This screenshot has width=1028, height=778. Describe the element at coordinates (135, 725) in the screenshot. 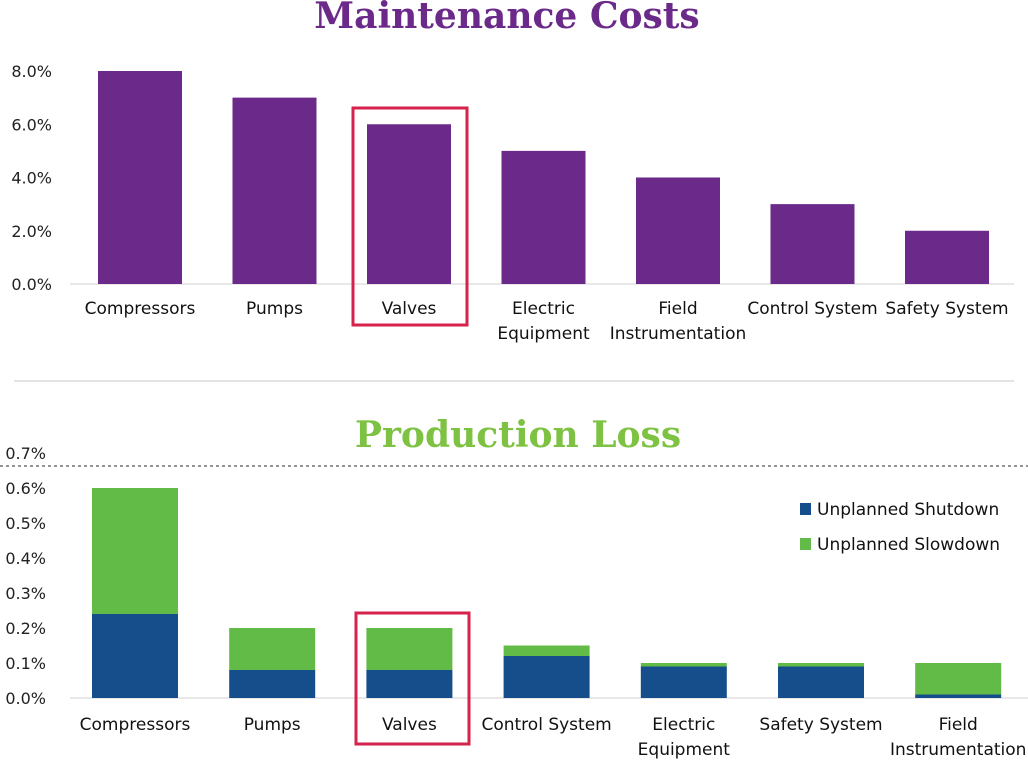

I see `production-category-label: Compressors` at that location.